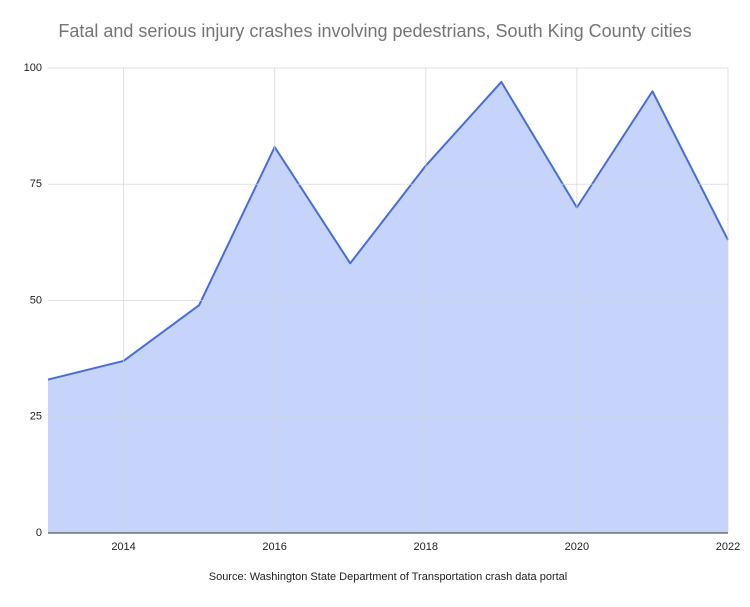 The width and height of the screenshot is (750, 607). Describe the element at coordinates (577, 547) in the screenshot. I see `x-tick-label: 2020` at that location.